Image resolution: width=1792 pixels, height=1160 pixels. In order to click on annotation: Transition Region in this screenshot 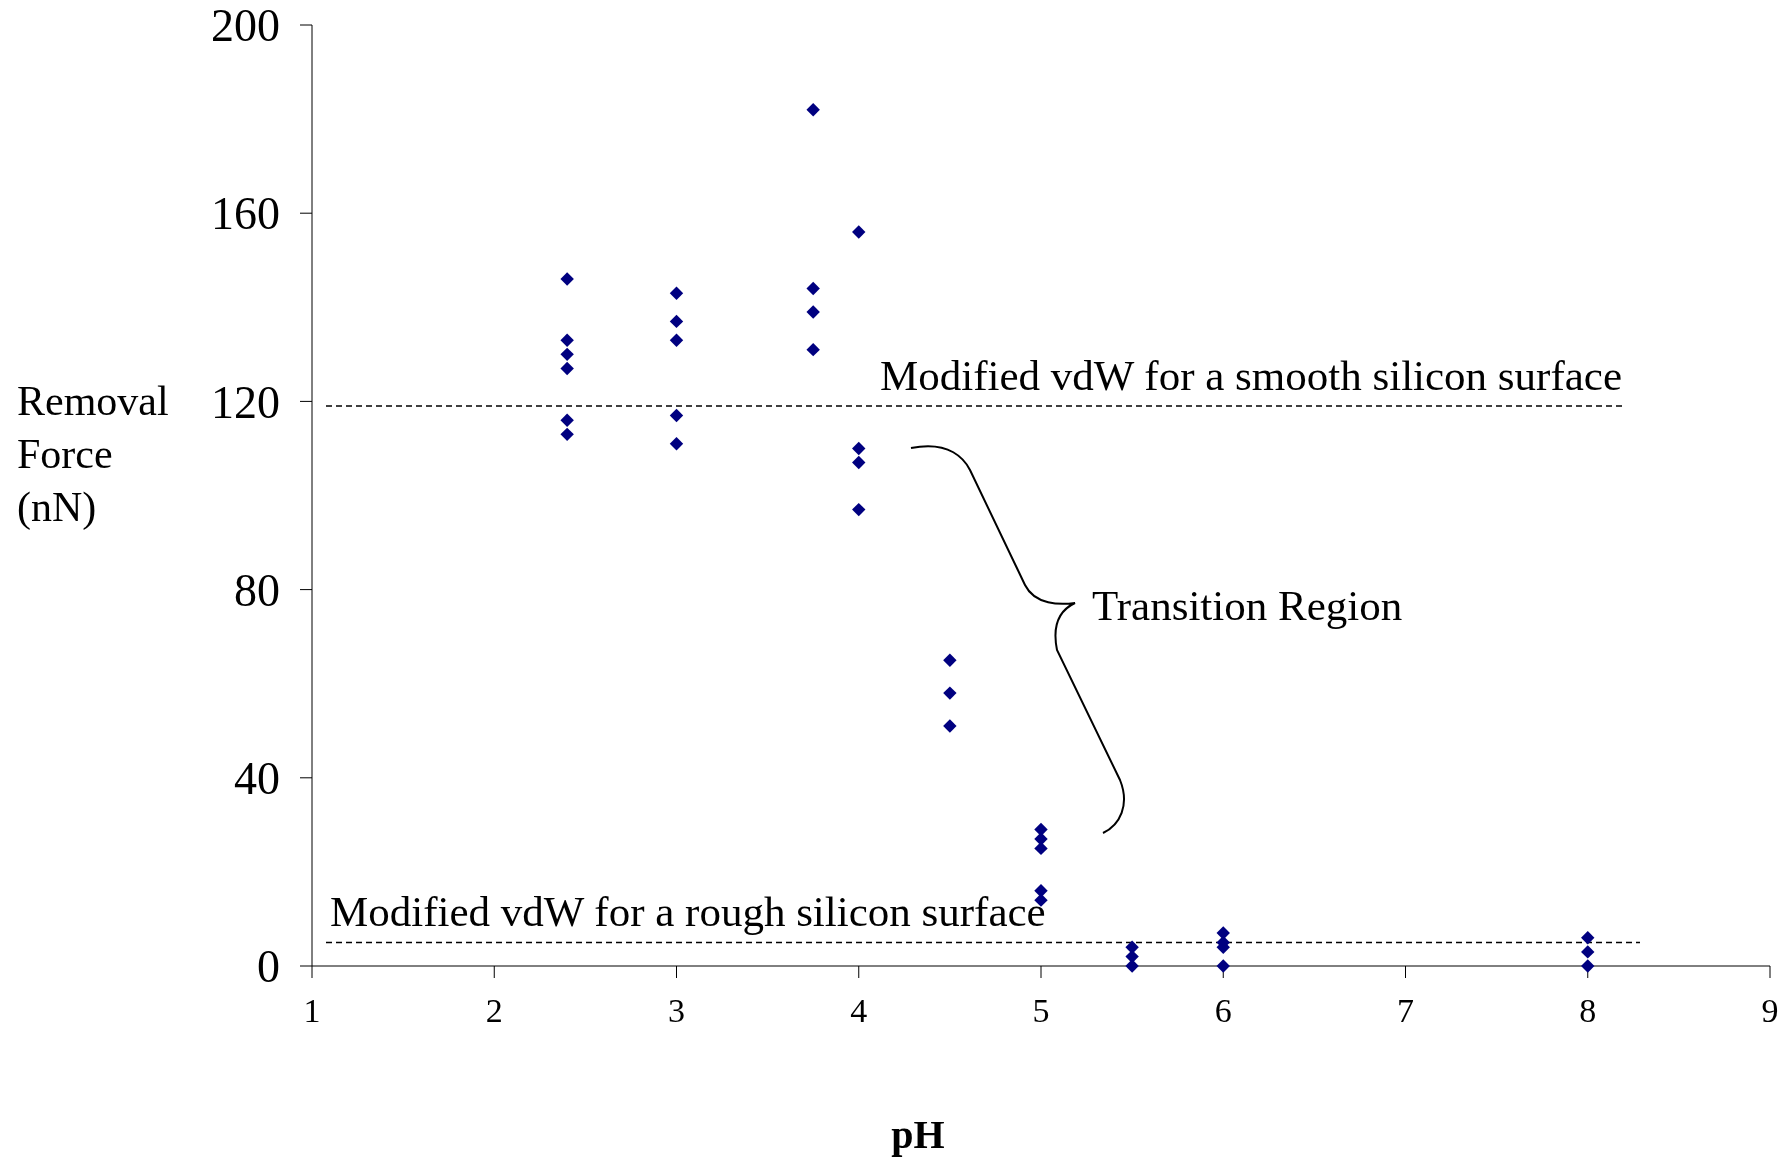, I will do `click(1247, 605)`.